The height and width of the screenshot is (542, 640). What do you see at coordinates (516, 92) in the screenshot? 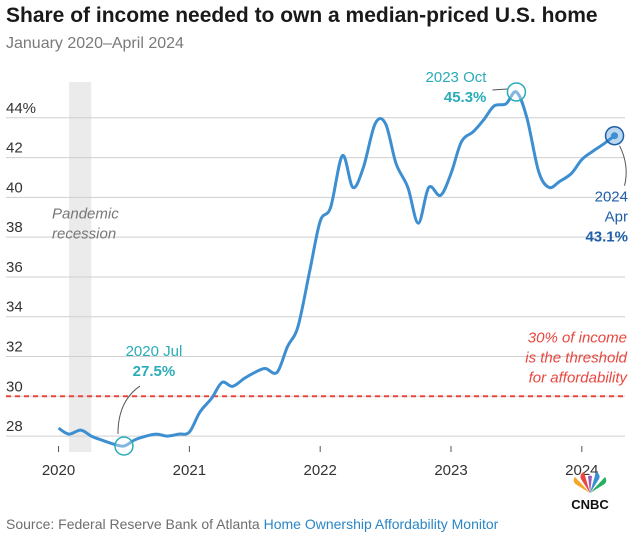
I see `peak-marker` at bounding box center [516, 92].